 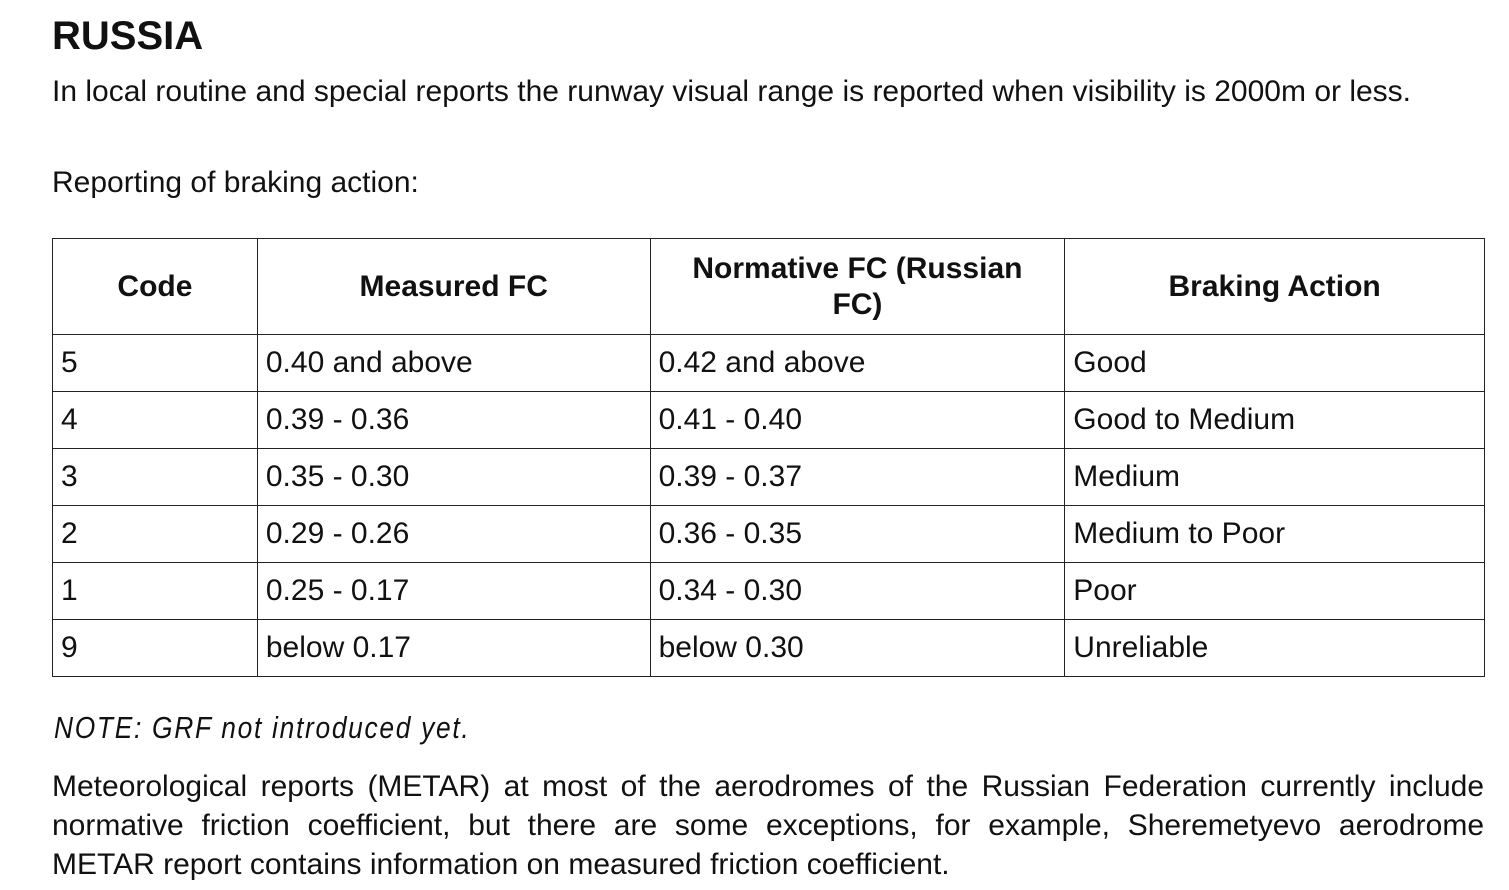 What do you see at coordinates (1274, 363) in the screenshot?
I see `cell-braking-action: Good` at bounding box center [1274, 363].